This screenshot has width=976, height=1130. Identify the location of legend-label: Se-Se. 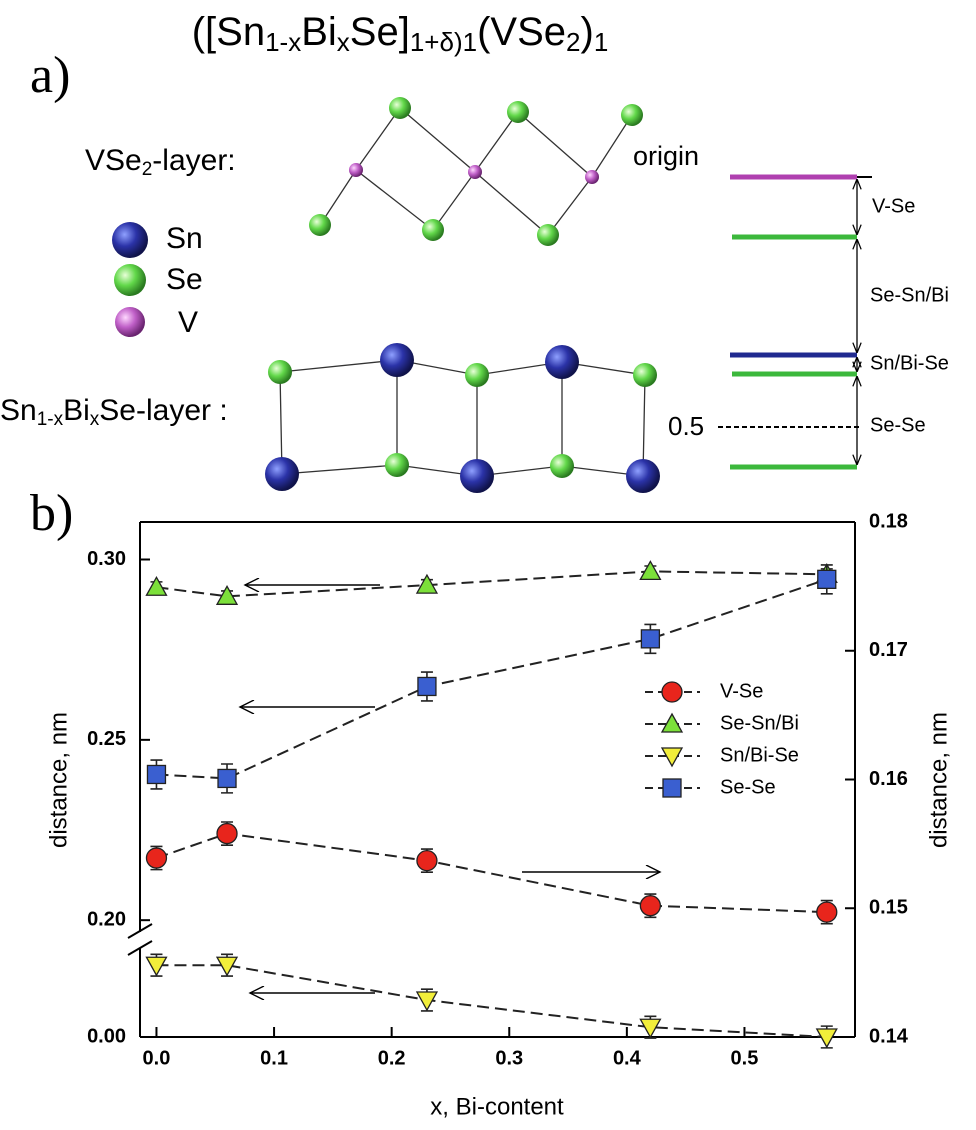
(748, 787).